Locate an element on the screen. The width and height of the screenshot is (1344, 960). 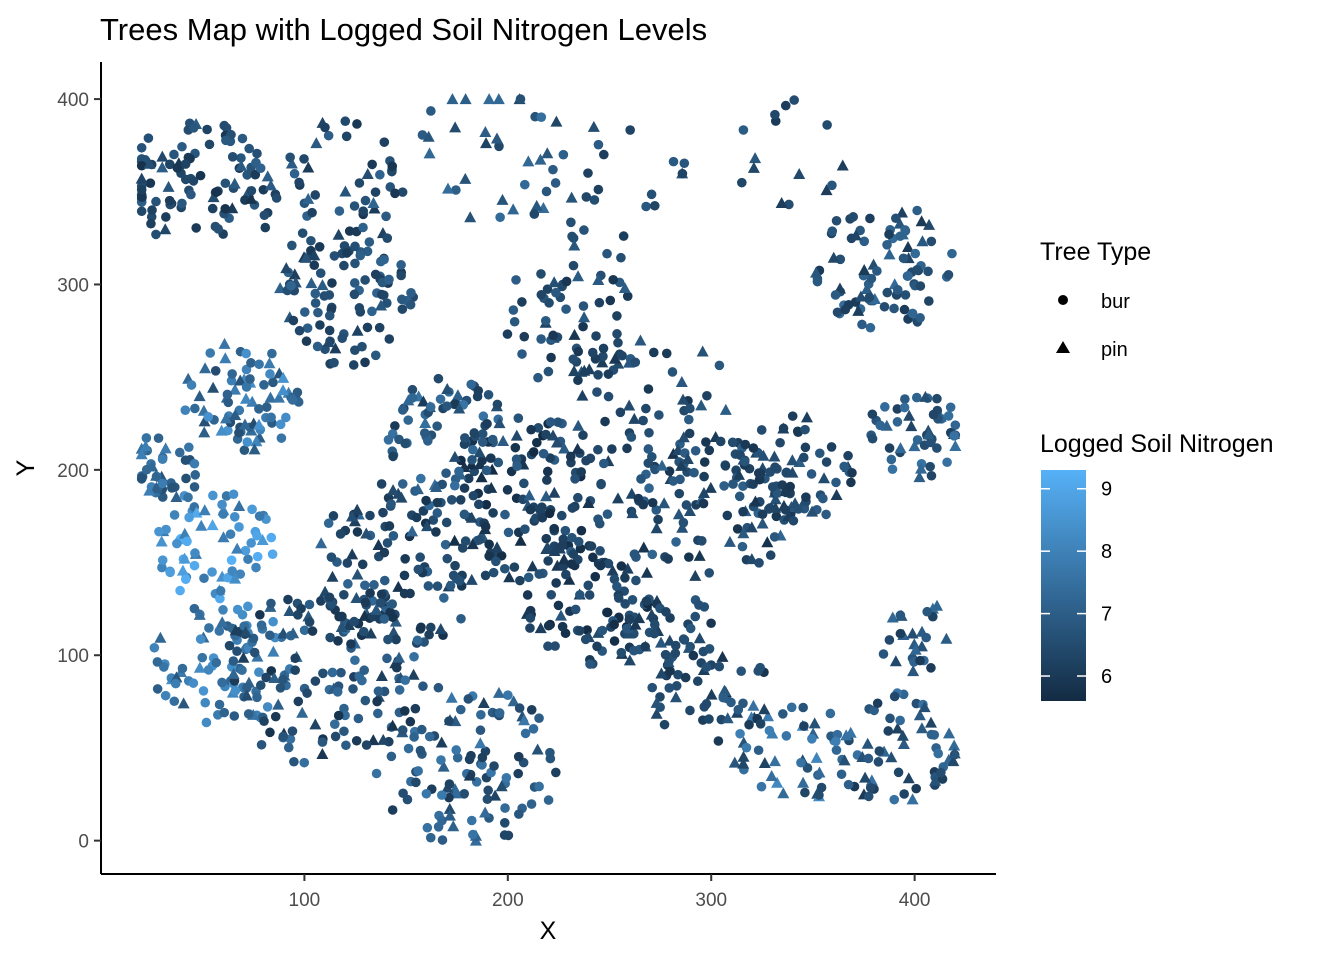
y-axis-title: Y is located at coordinates (26, 467).